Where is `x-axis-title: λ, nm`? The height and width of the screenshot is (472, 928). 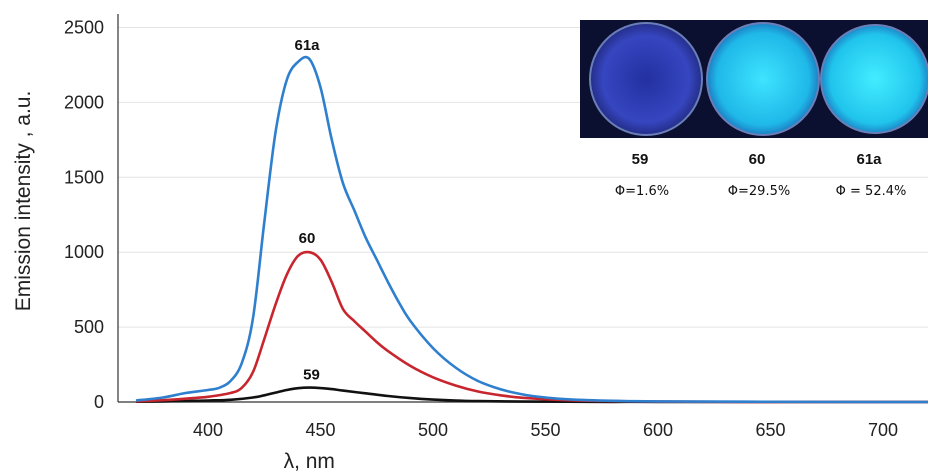
x-axis-title: λ, nm is located at coordinates (309, 461).